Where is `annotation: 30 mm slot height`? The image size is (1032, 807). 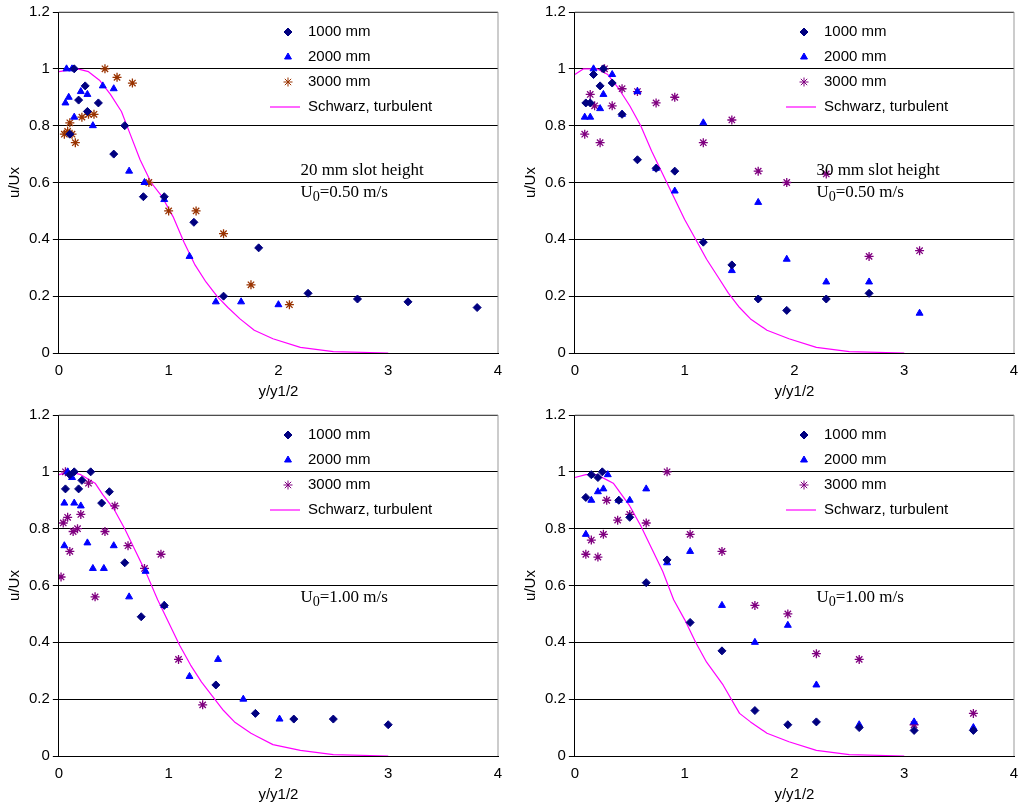
annotation: 30 mm slot height is located at coordinates (878, 169).